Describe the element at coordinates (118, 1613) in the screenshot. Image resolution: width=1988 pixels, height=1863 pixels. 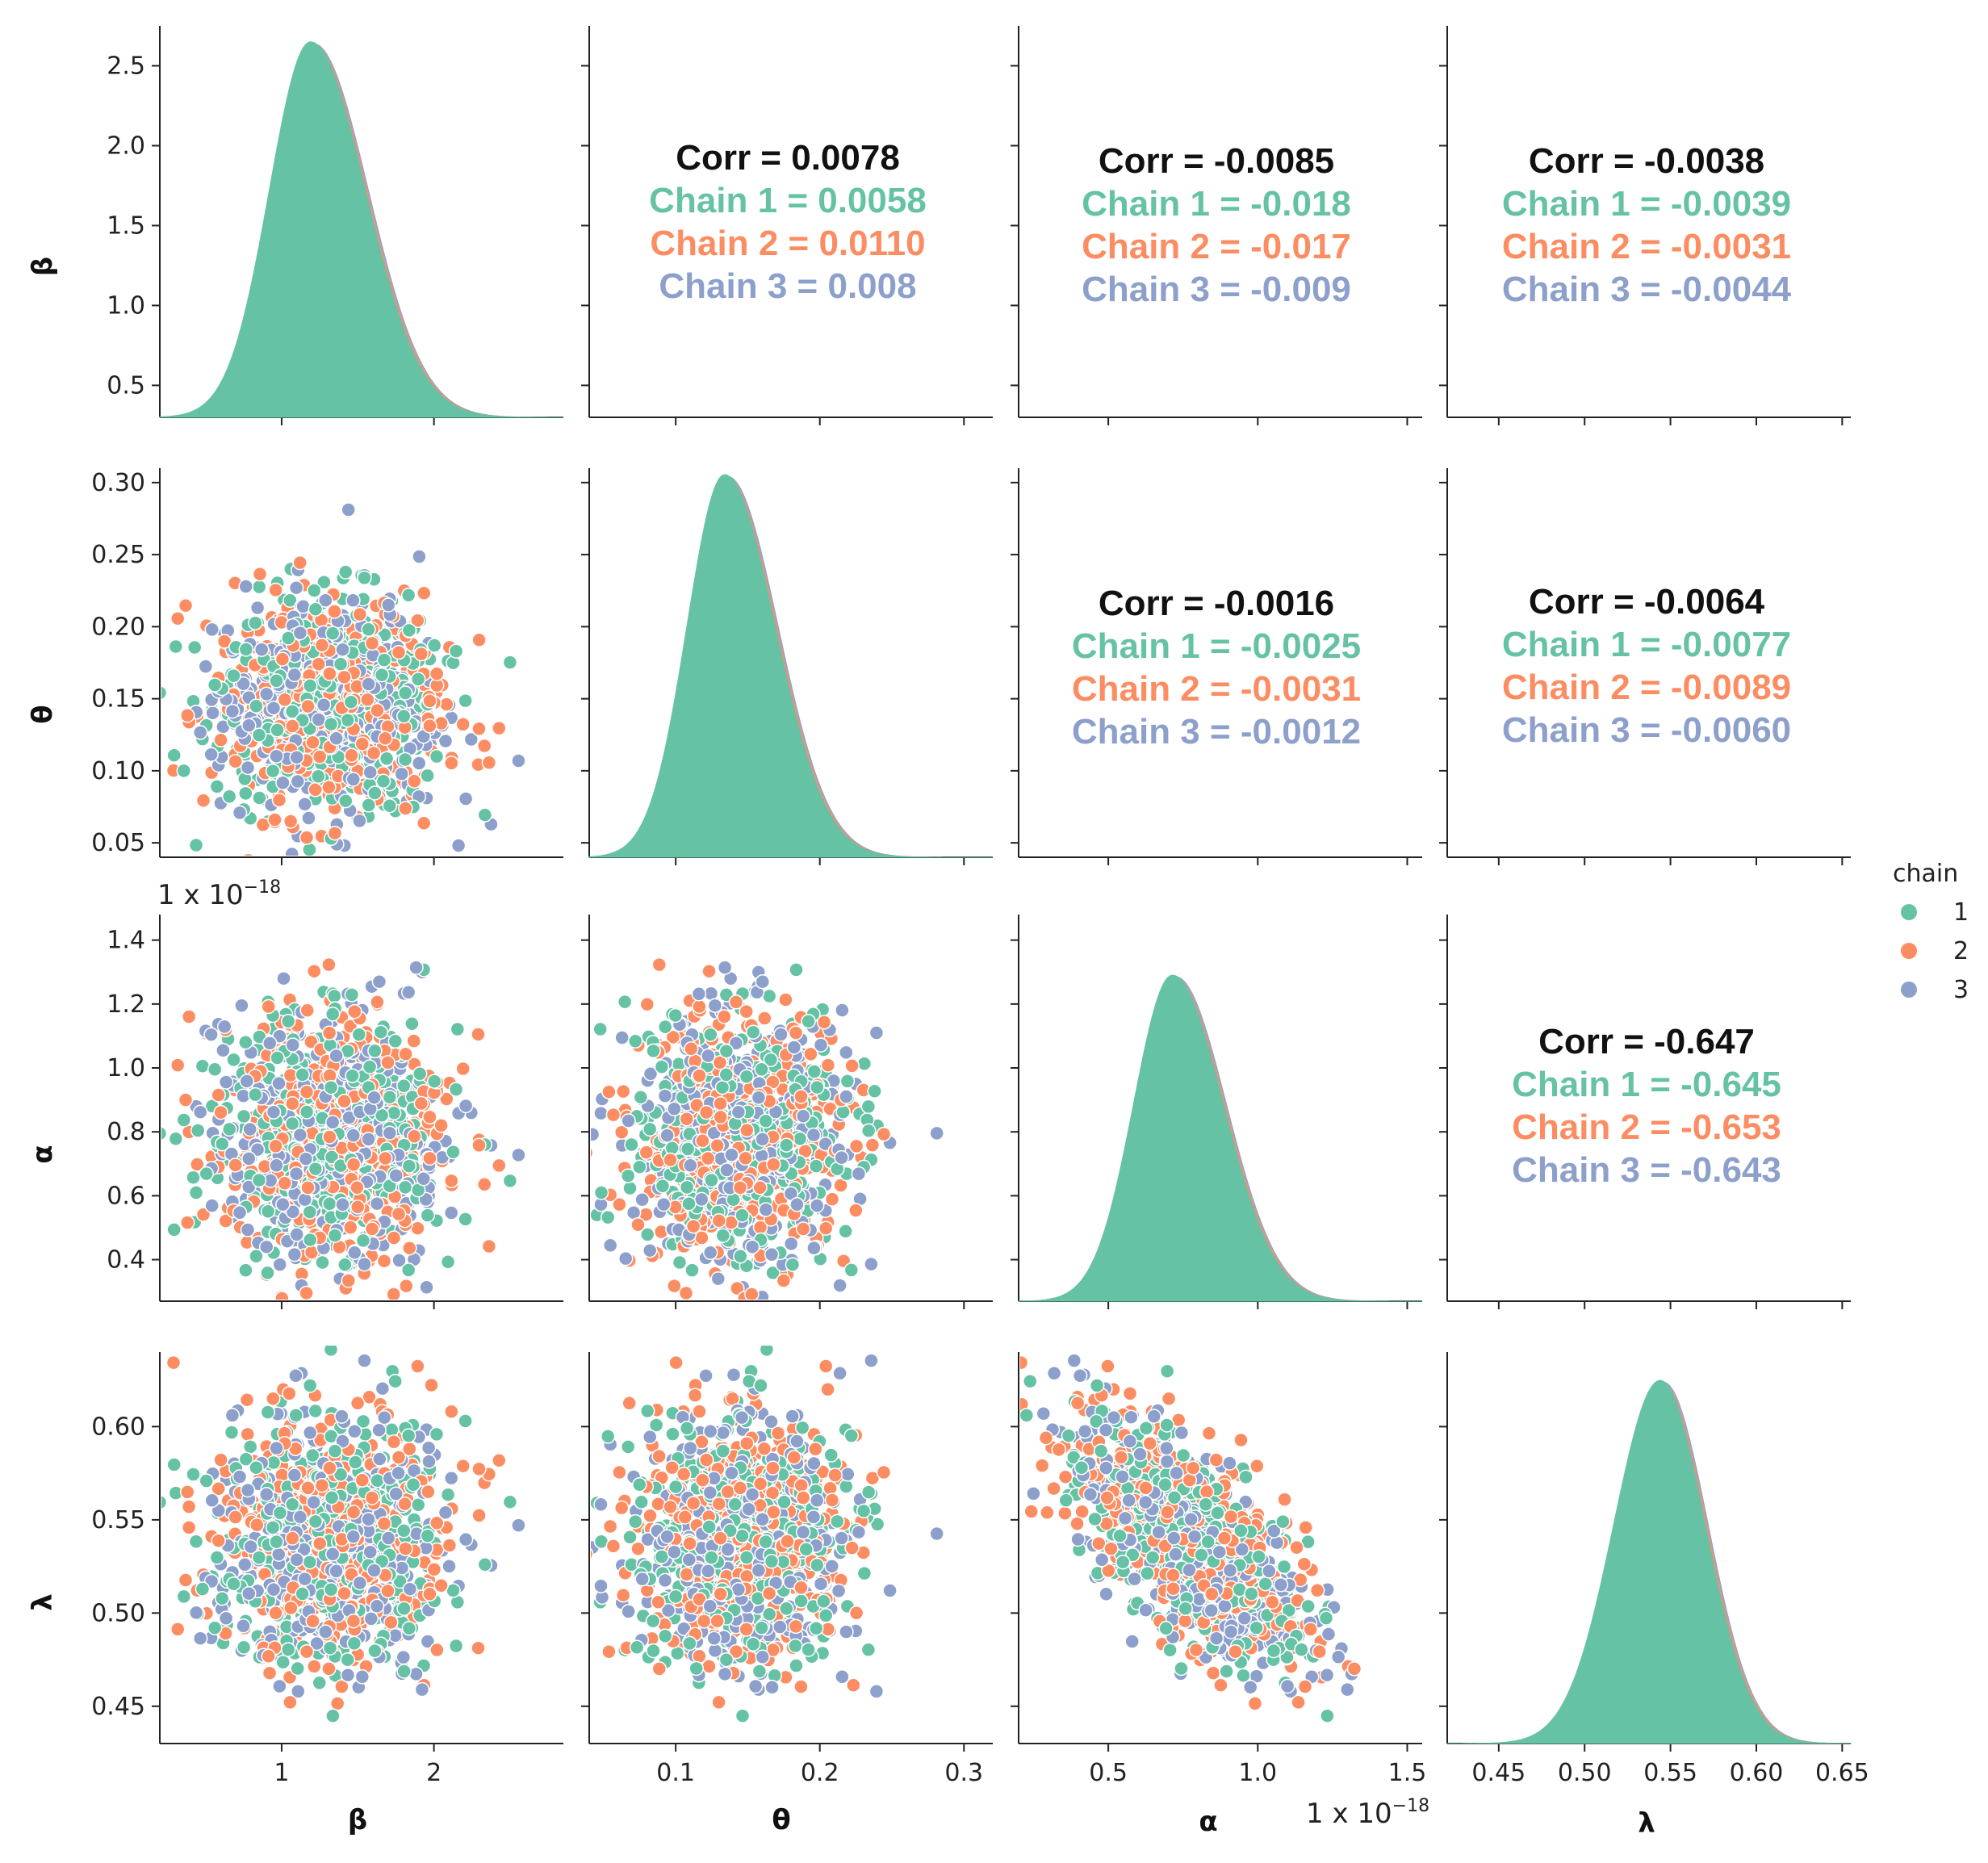
I see `y-tick-label: 0.50` at that location.